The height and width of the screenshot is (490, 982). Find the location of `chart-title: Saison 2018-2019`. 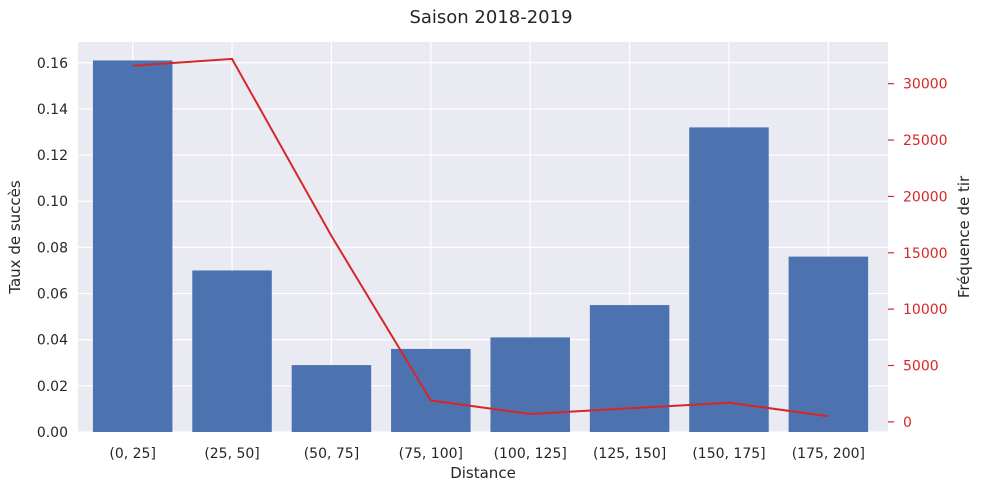

chart-title: Saison 2018-2019 is located at coordinates (490, 17).